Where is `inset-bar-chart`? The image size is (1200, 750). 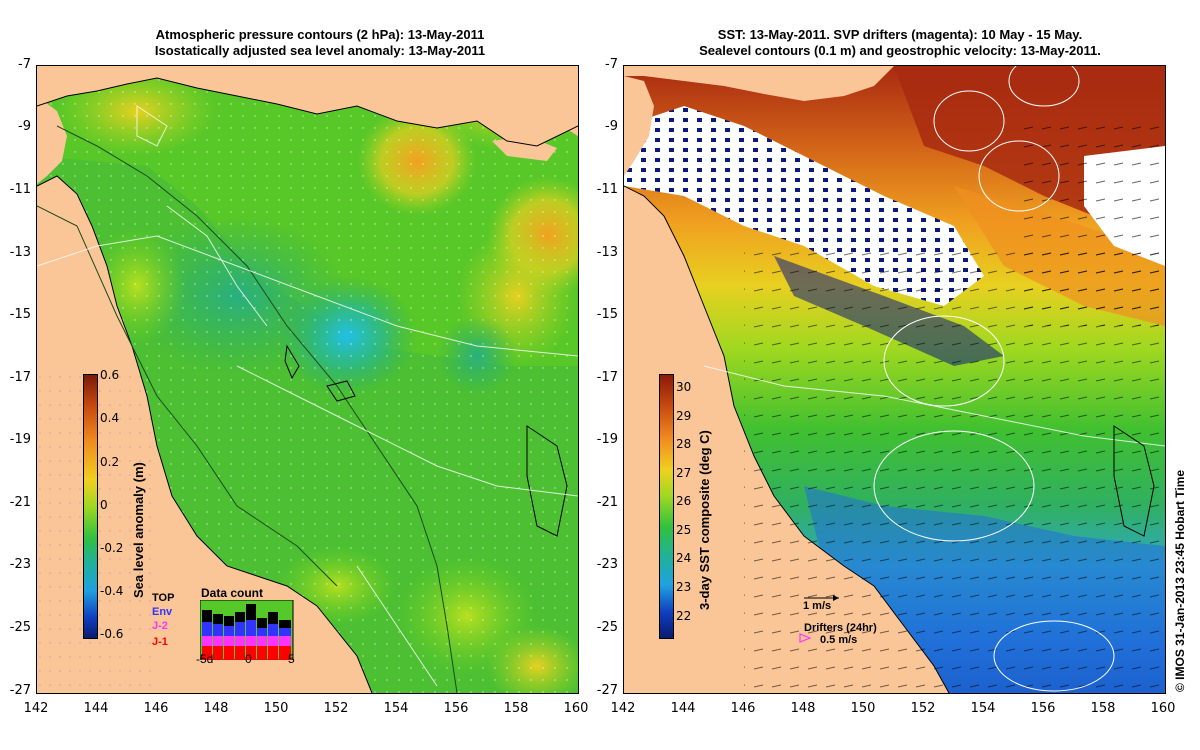
inset-bar-chart is located at coordinates (247, 630).